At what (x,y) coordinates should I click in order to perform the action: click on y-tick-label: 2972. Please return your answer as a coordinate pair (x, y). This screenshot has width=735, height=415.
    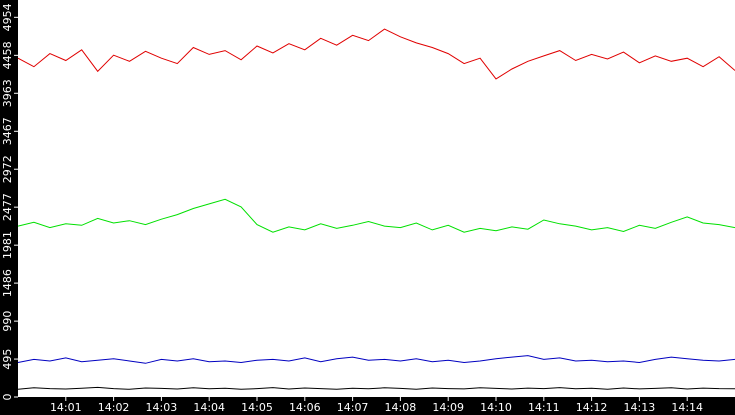
    Looking at the image, I should click on (7, 169).